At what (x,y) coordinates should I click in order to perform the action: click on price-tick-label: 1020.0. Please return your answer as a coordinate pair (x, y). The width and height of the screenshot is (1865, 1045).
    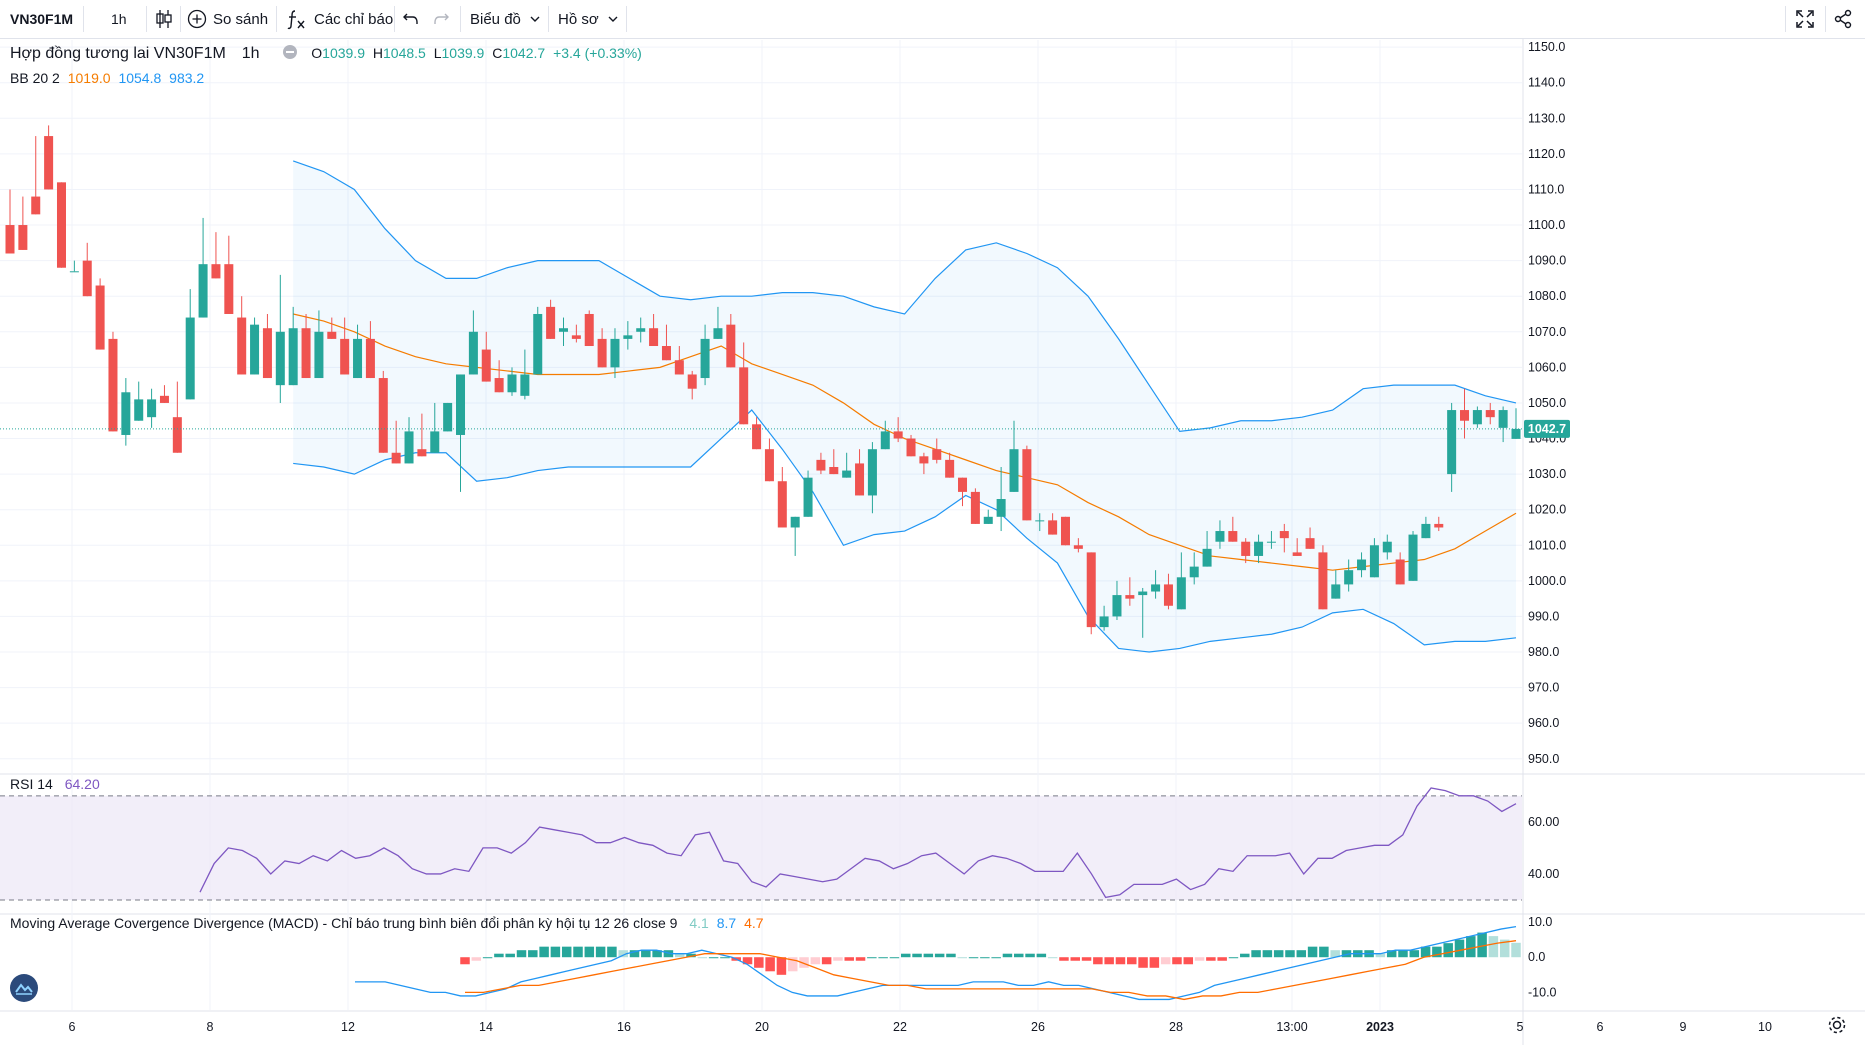
    Looking at the image, I should click on (1547, 510).